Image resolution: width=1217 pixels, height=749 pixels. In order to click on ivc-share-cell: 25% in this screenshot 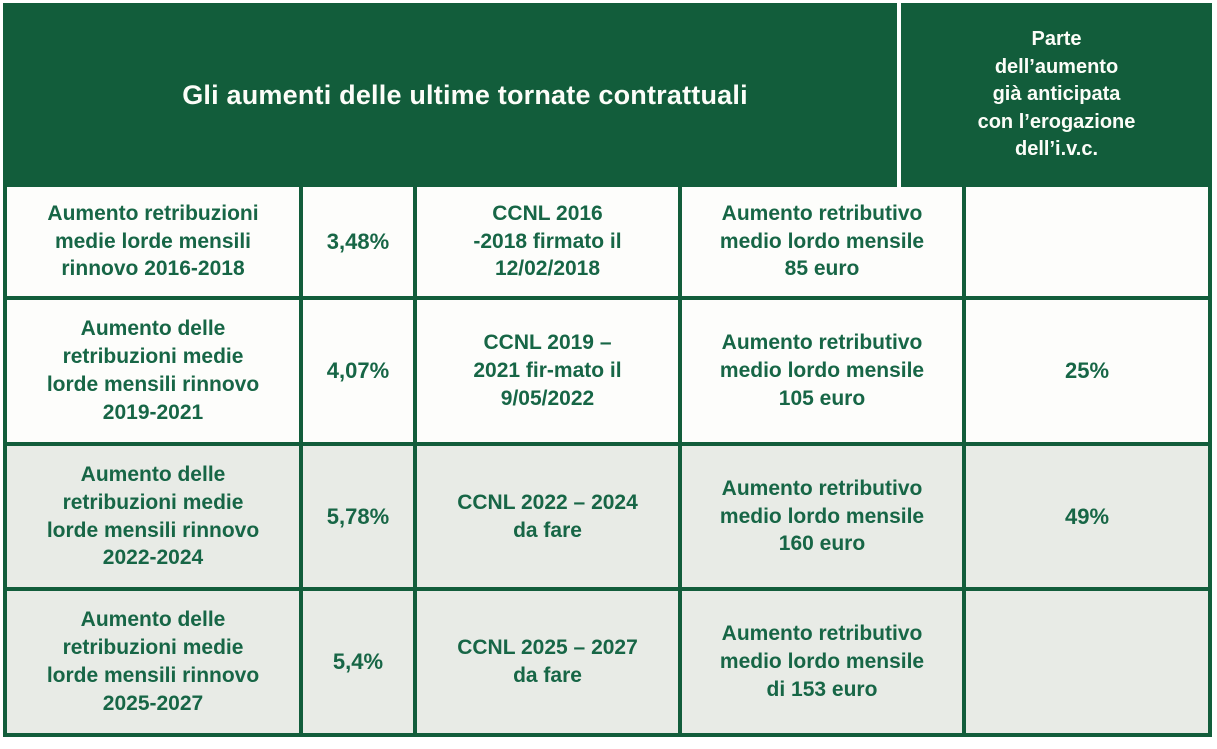, I will do `click(1087, 371)`.